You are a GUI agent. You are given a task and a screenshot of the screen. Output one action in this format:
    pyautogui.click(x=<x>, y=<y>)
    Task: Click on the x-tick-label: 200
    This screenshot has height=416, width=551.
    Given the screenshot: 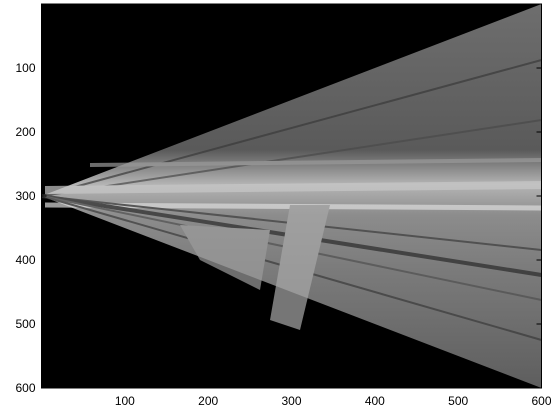 What is the action you would take?
    pyautogui.click(x=208, y=401)
    